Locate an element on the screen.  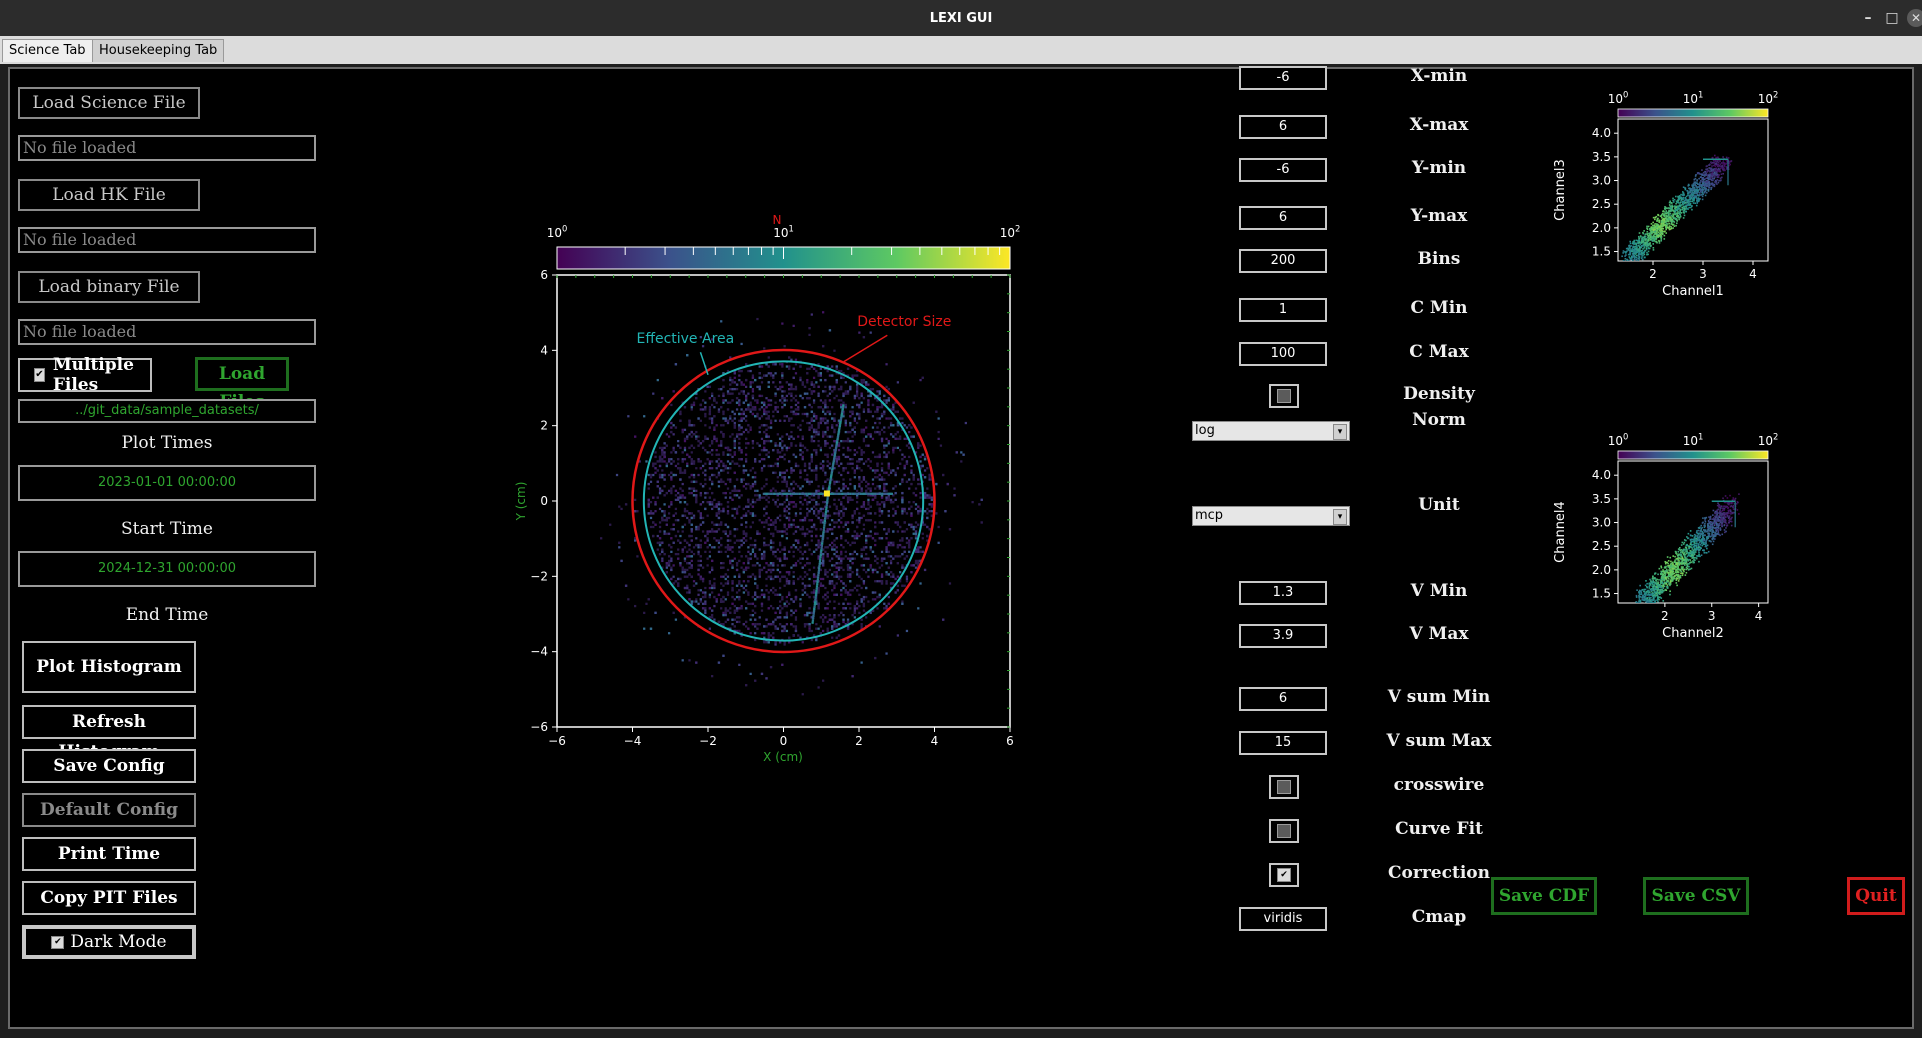
load-science-button: Load Science File is located at coordinates (109, 103).